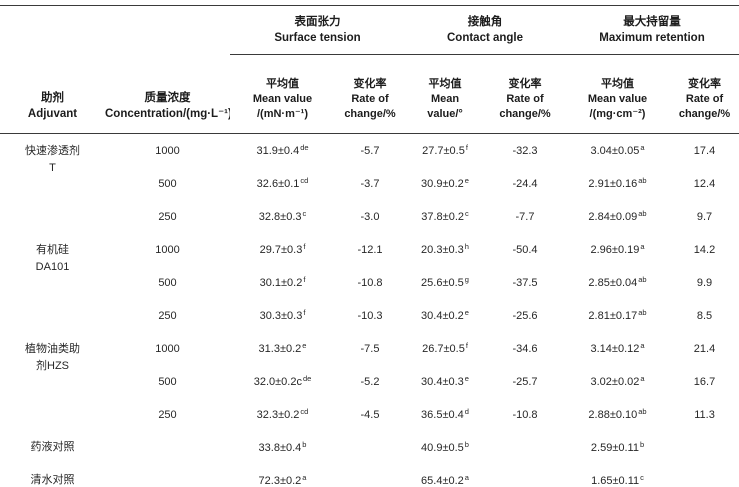 This screenshot has width=739, height=487. What do you see at coordinates (652, 30) in the screenshot?
I see `header-group-maximum-retention: 最大持留量 Maximum retention` at bounding box center [652, 30].